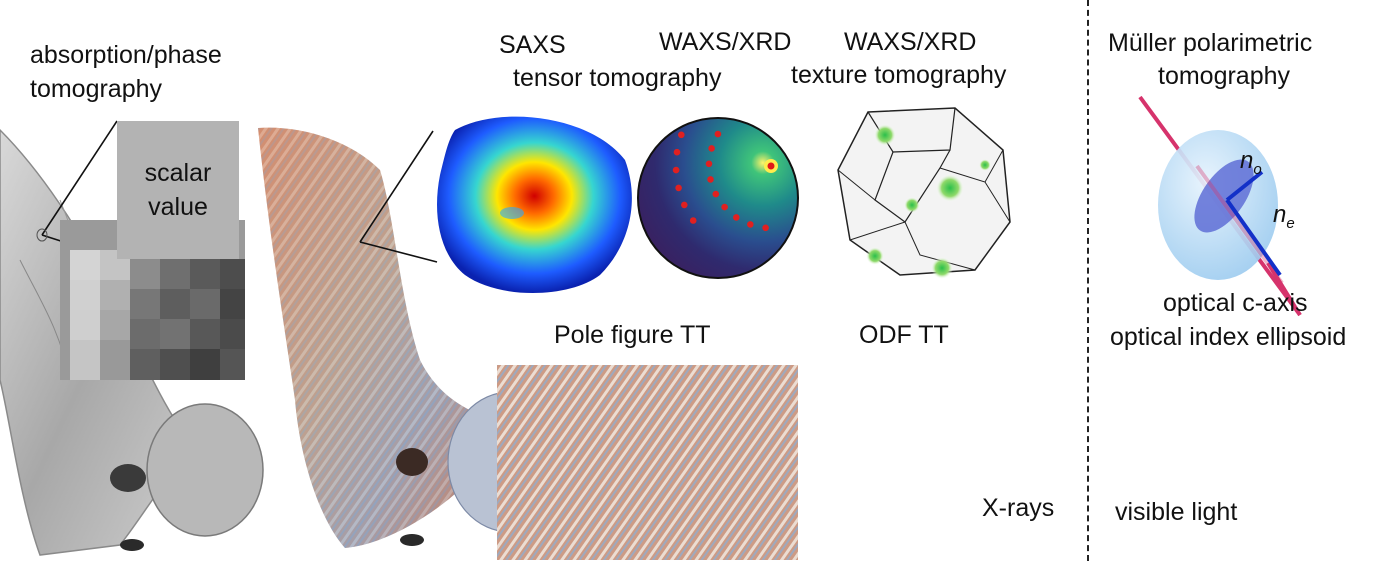  I want to click on saxs-scattering-volume, so click(534, 205).